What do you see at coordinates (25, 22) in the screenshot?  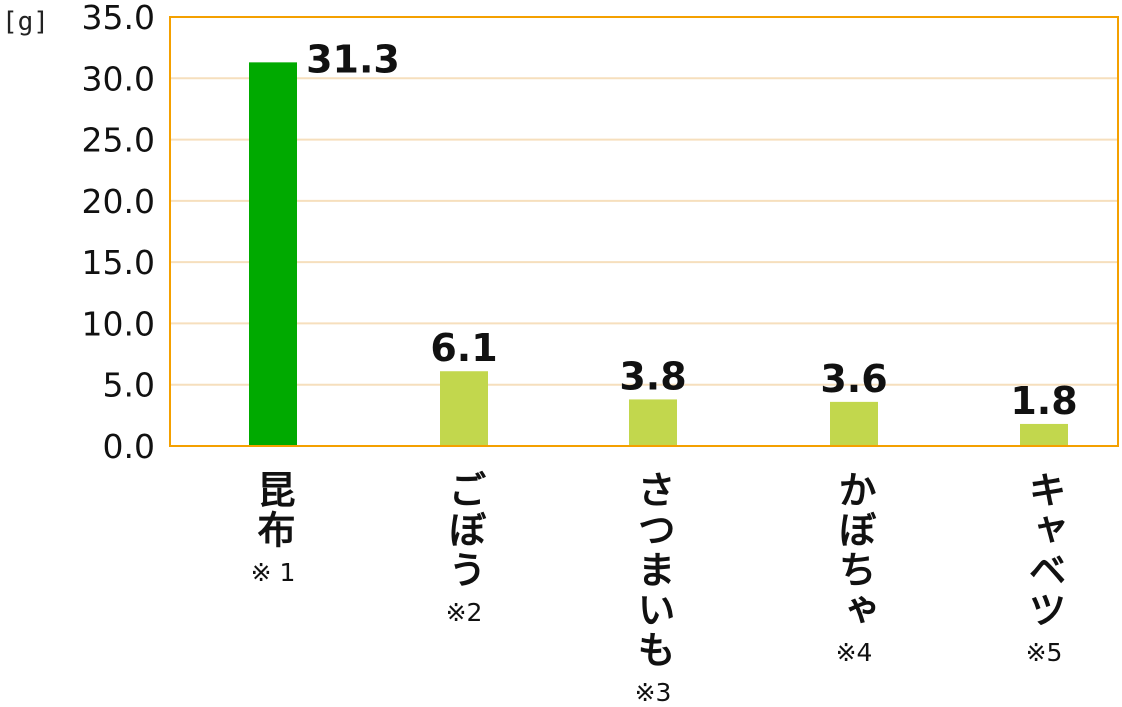 I see `y-axis-unit-label: [g]` at bounding box center [25, 22].